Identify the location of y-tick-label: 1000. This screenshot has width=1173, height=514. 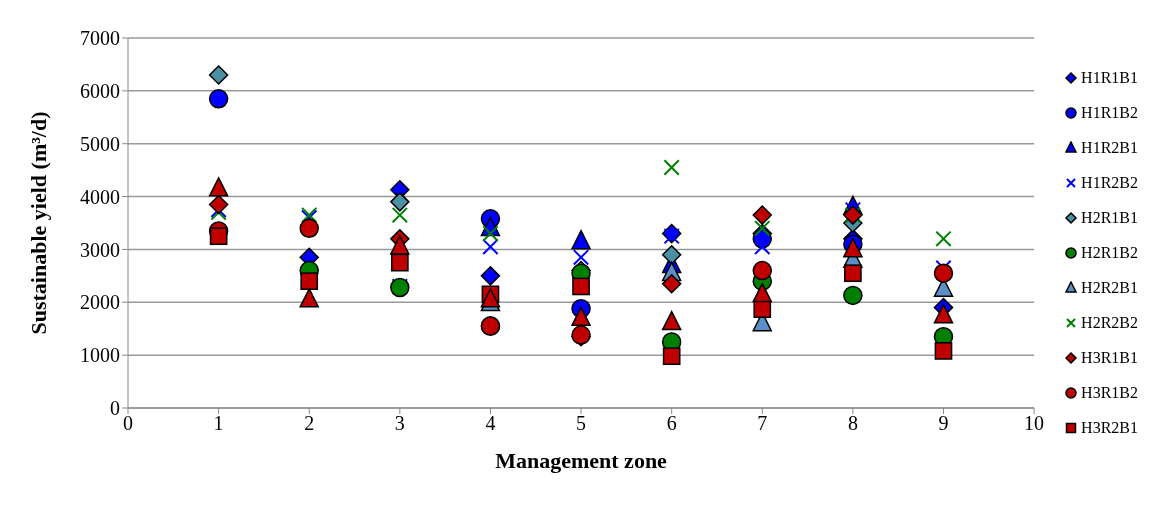
(100, 355).